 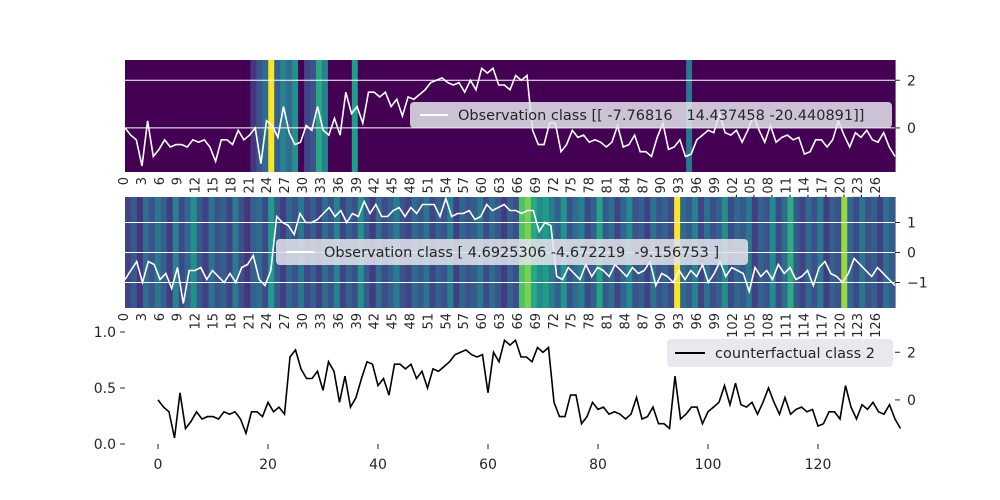 What do you see at coordinates (464, 185) in the screenshot?
I see `x-tick-label: 57` at bounding box center [464, 185].